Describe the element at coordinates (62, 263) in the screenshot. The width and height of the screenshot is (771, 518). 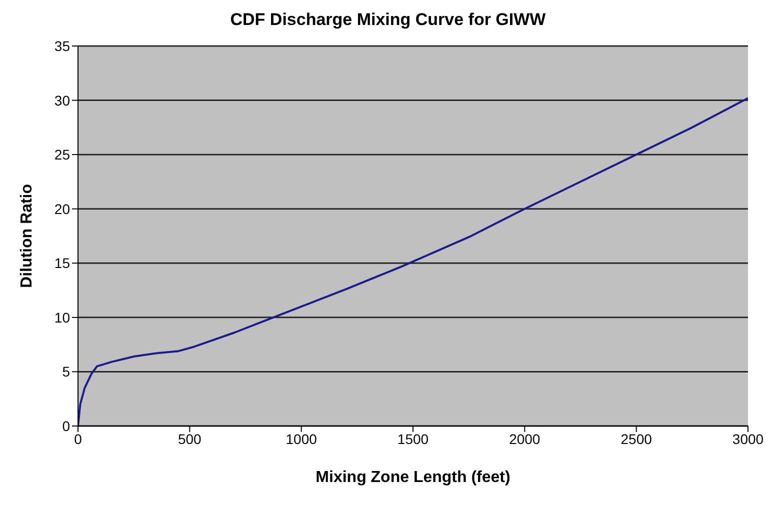
I see `y-tick-label: 15` at that location.